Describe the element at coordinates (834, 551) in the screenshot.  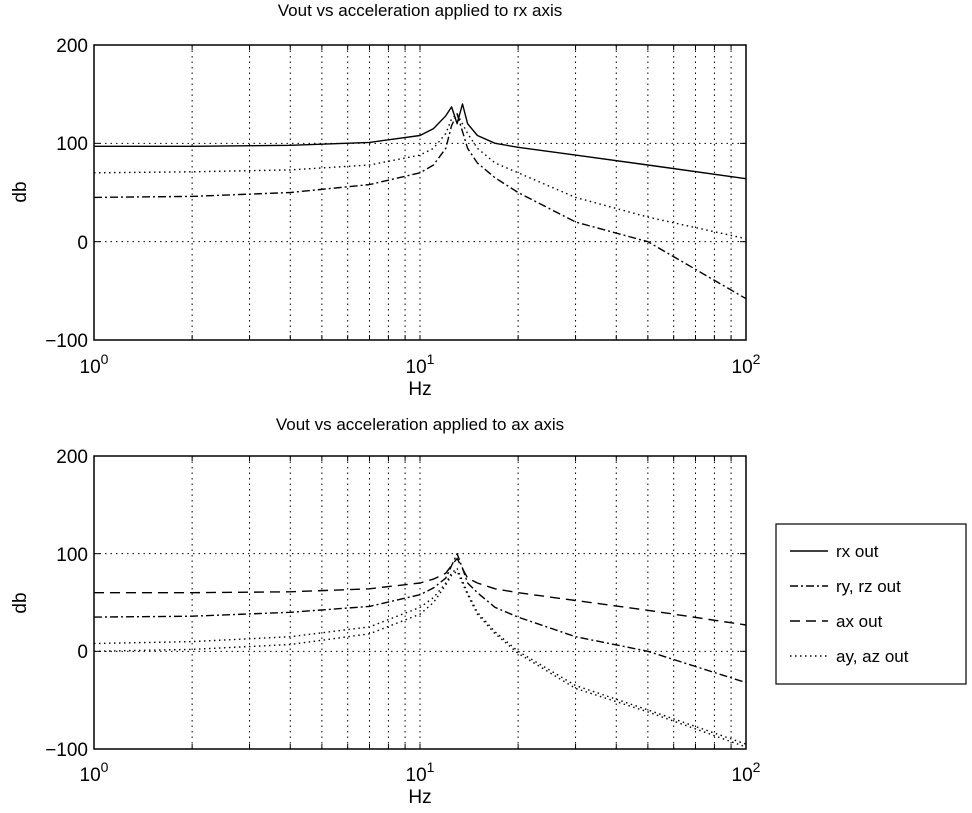
I see `legend-item: rx out` at that location.